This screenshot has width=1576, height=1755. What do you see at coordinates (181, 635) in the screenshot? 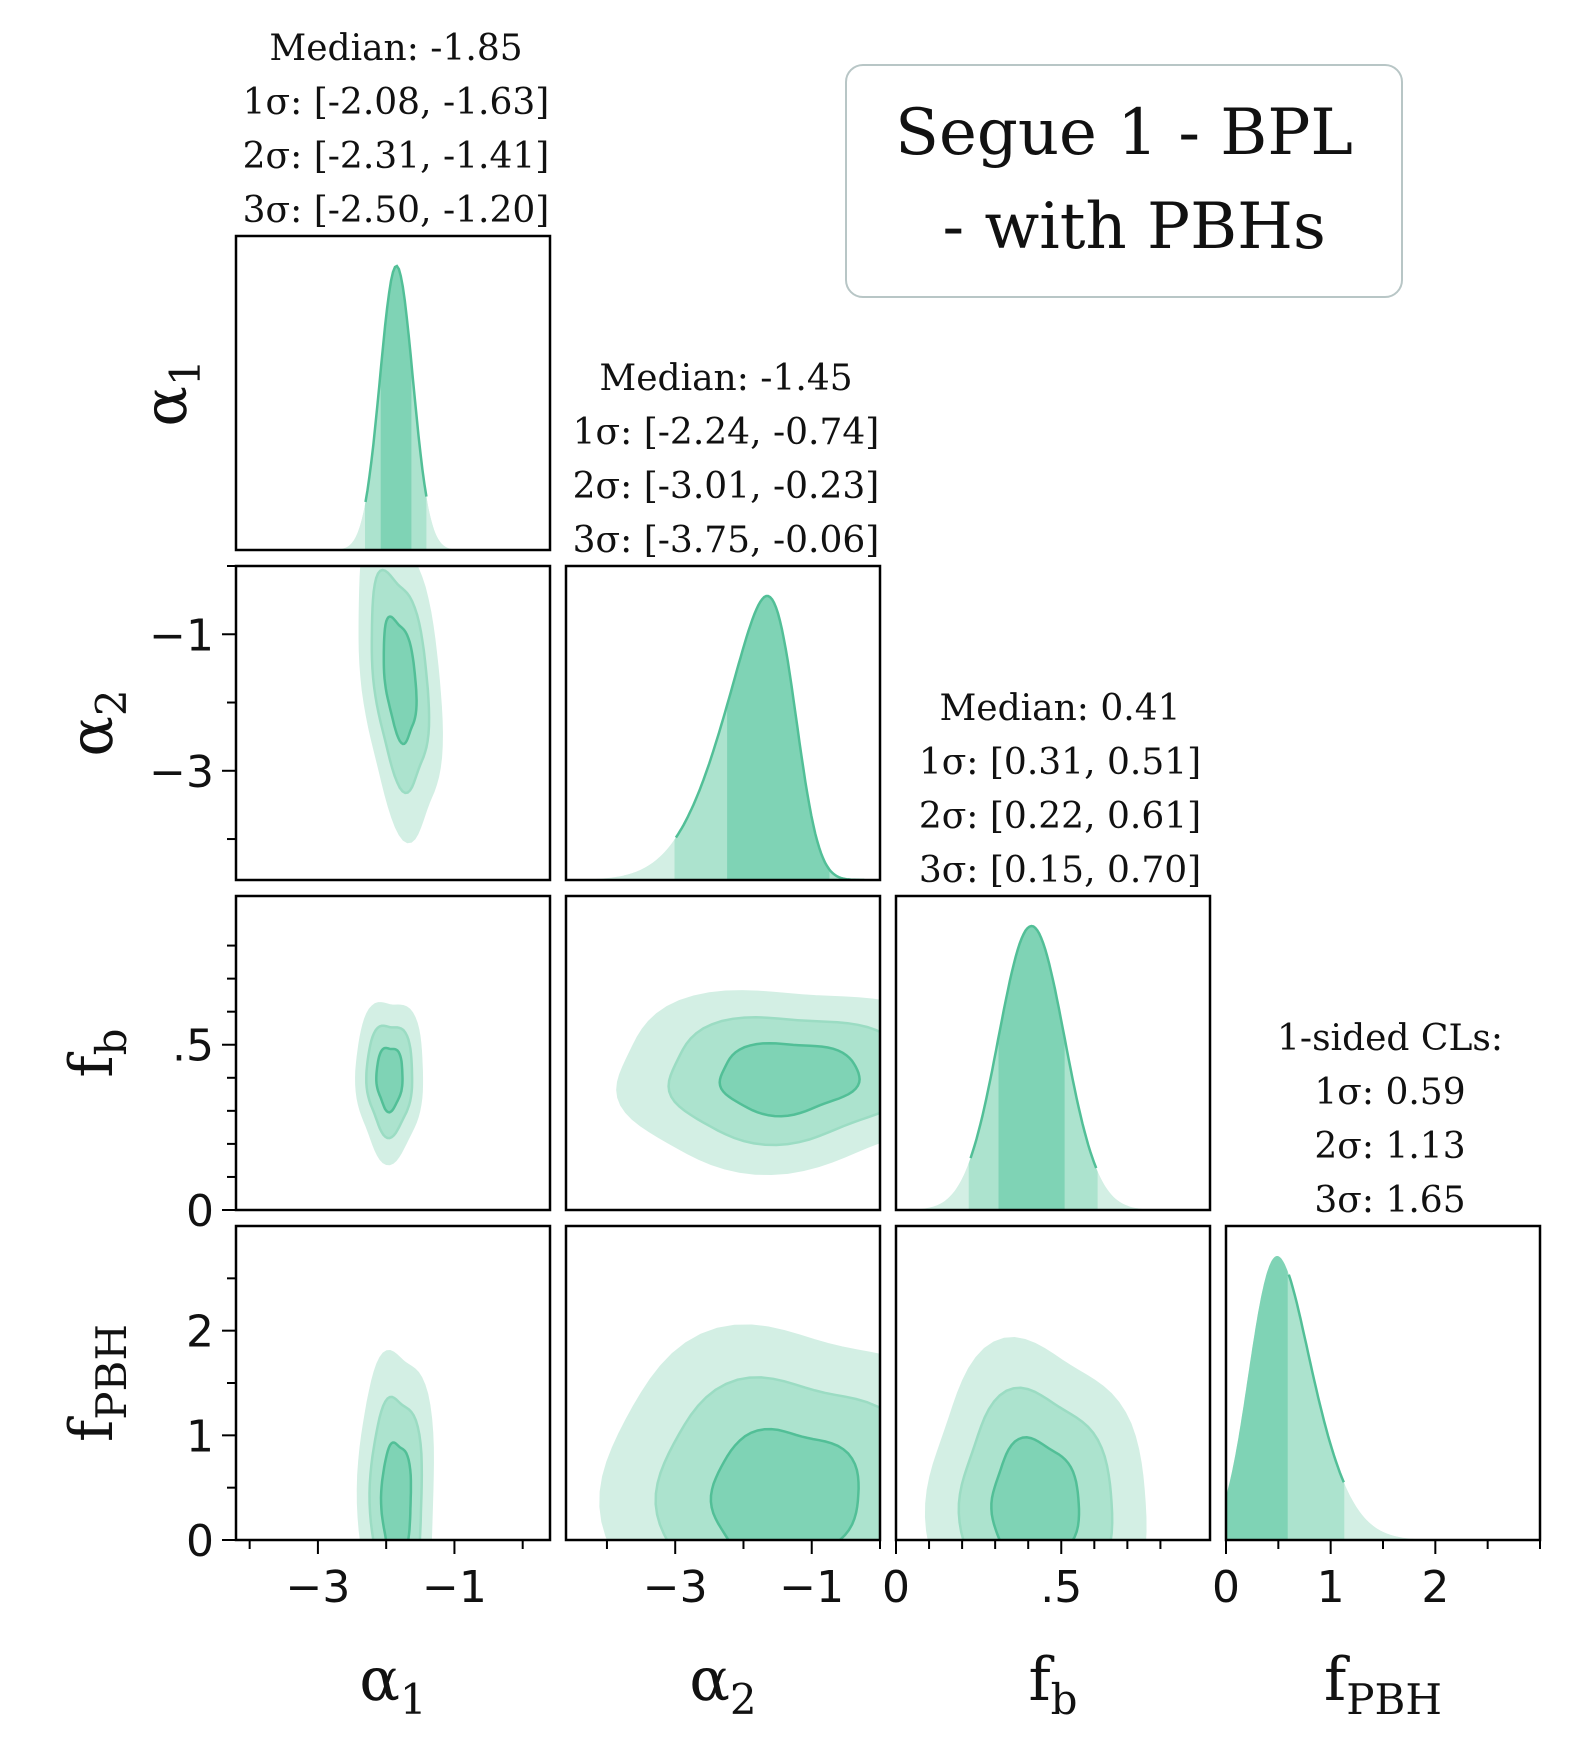
I see `y-tick-label-a2: −1` at bounding box center [181, 635].